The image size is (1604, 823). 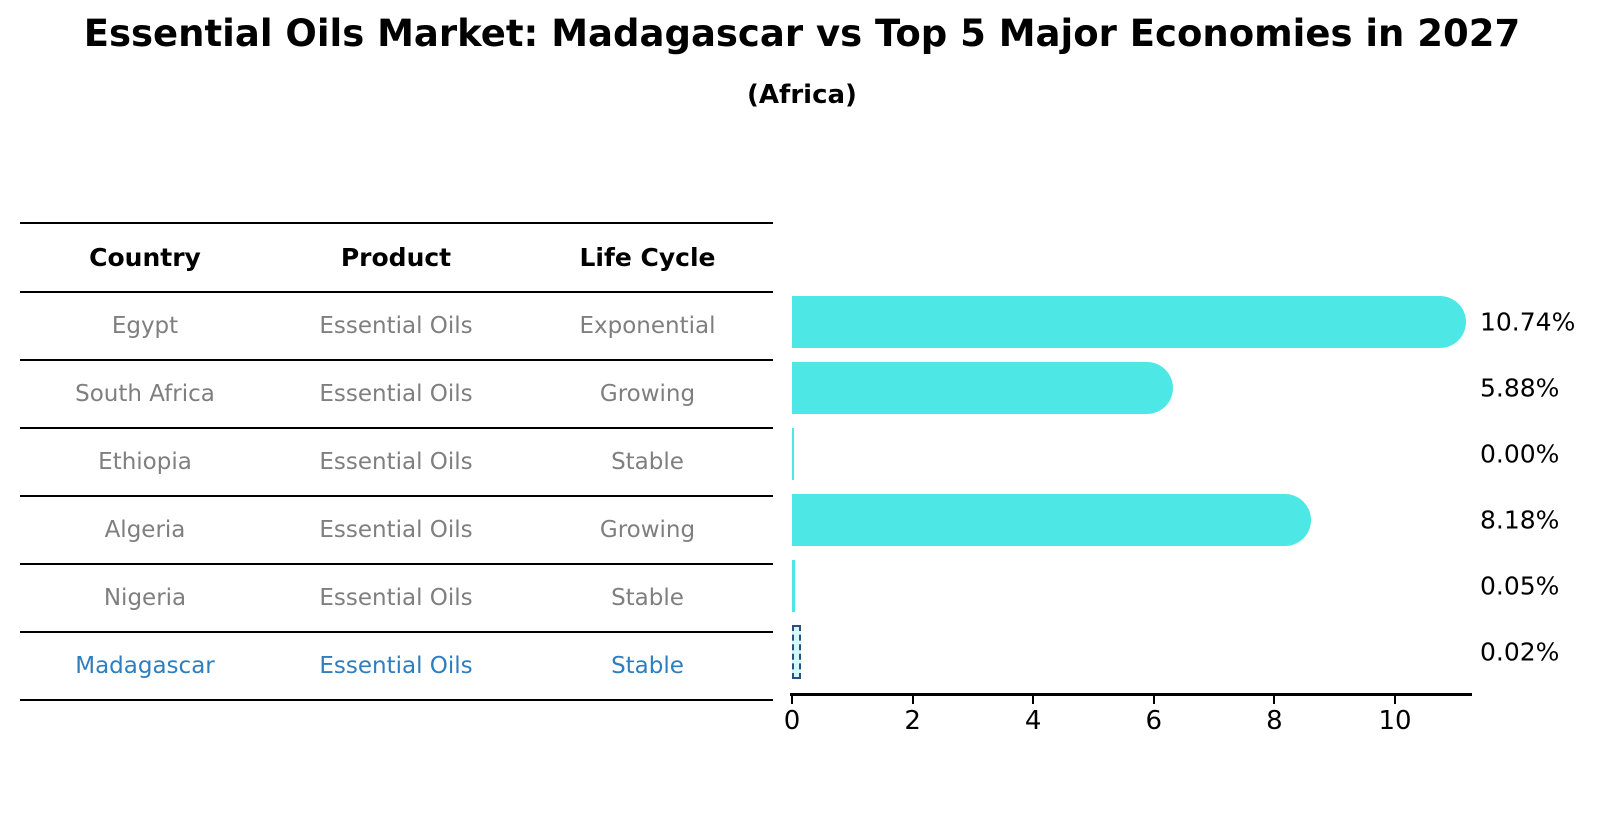 I want to click on x-axis-tick-label: 2, so click(x=912, y=721).